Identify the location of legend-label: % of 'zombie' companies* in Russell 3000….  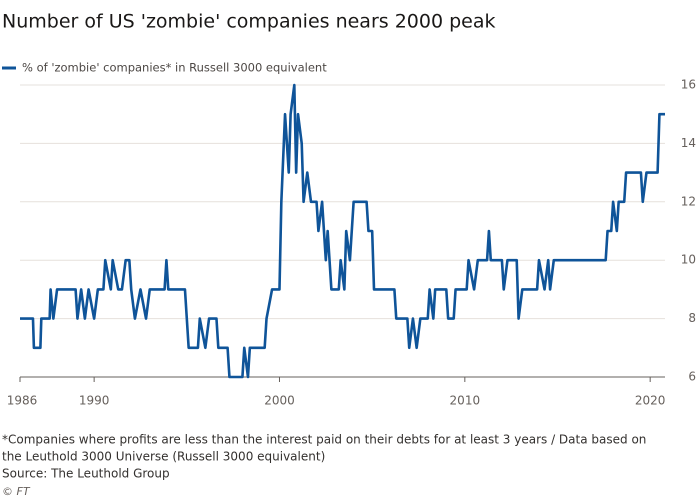
(174, 68).